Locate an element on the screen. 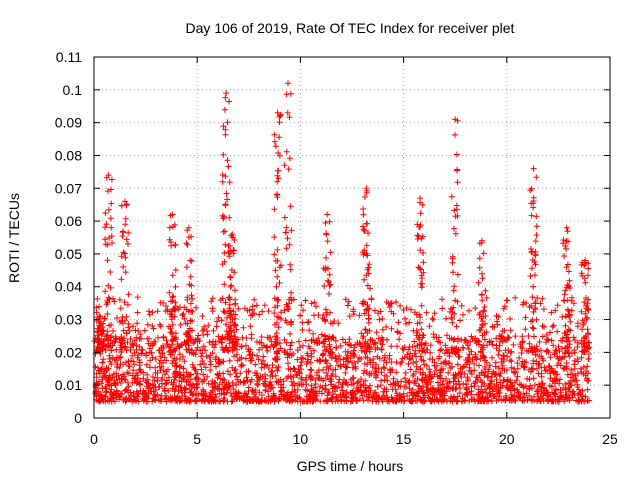 The image size is (640, 480). y-tick-label: 0.05 is located at coordinates (68, 254).